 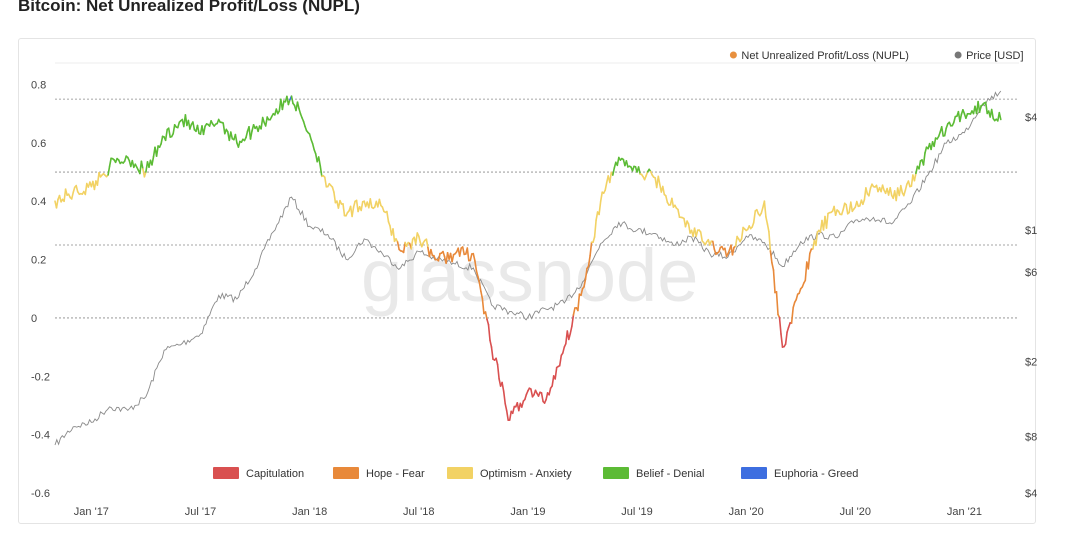 I want to click on x-tick-label: Jan '17, so click(x=91, y=512).